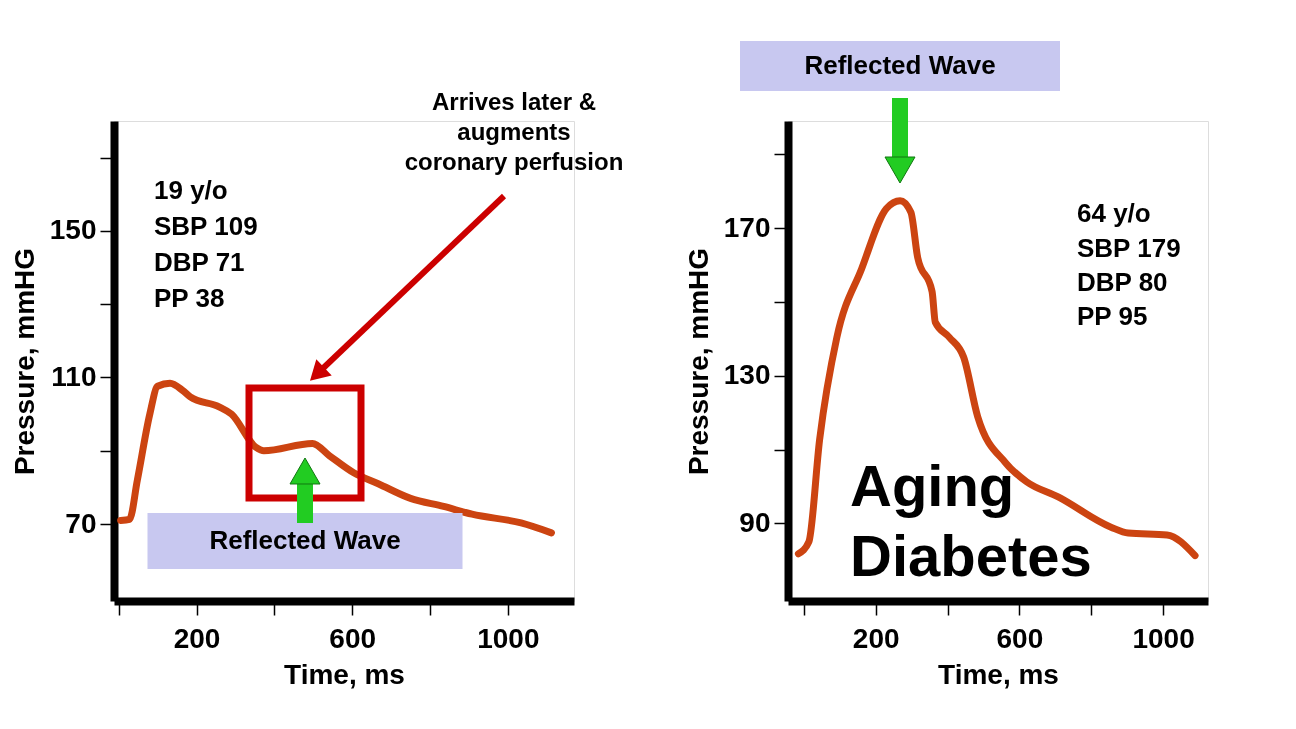 The height and width of the screenshot is (729, 1296). Describe the element at coordinates (755, 522) in the screenshot. I see `y-tick-label: 90` at that location.